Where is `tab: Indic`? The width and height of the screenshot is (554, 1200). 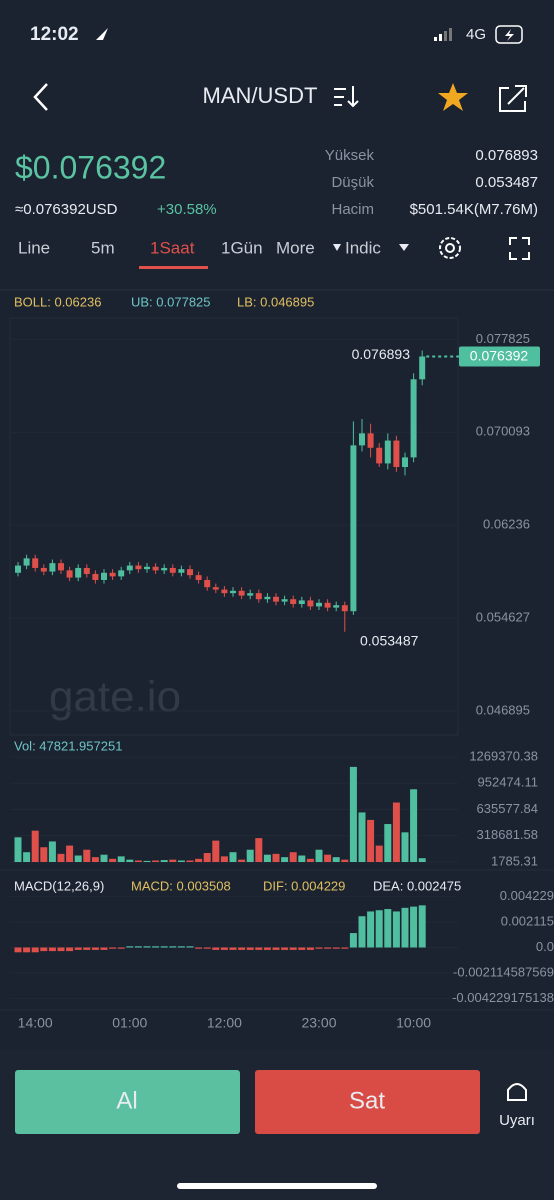 tab: Indic is located at coordinates (363, 247).